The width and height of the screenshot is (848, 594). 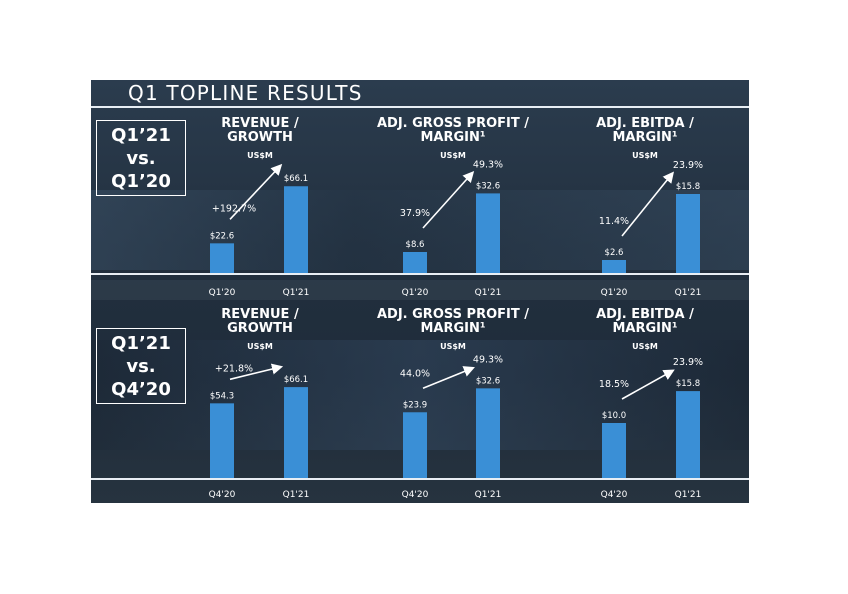 I want to click on section-label-line: Q1’20, so click(x=141, y=181).